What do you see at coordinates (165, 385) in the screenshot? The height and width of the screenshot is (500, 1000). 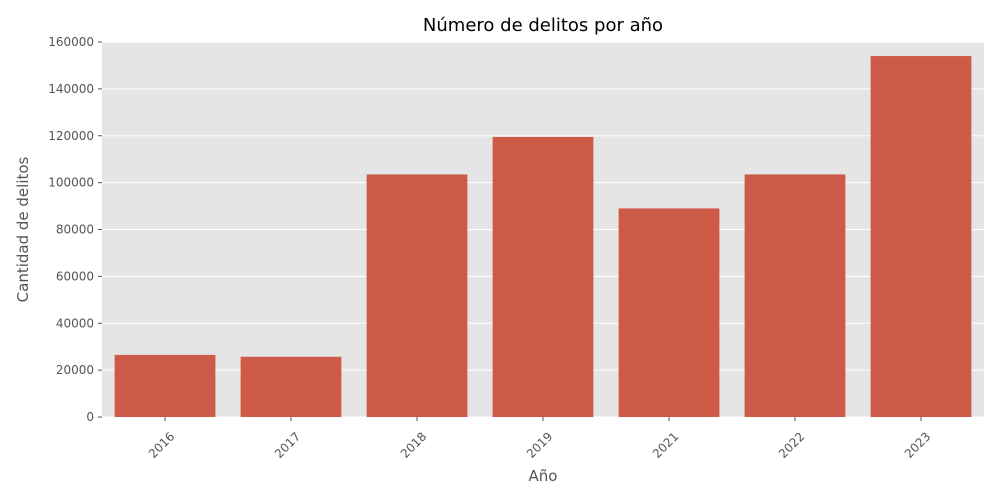 I see `bar-2016` at bounding box center [165, 385].